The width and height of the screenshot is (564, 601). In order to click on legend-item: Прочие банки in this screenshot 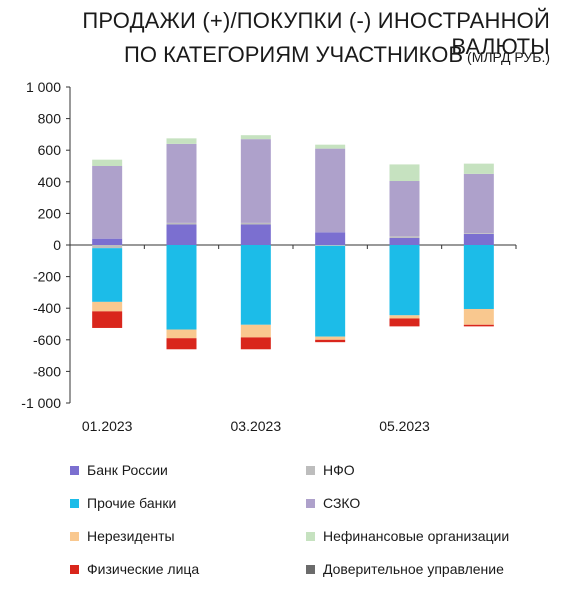, I will do `click(123, 503)`.